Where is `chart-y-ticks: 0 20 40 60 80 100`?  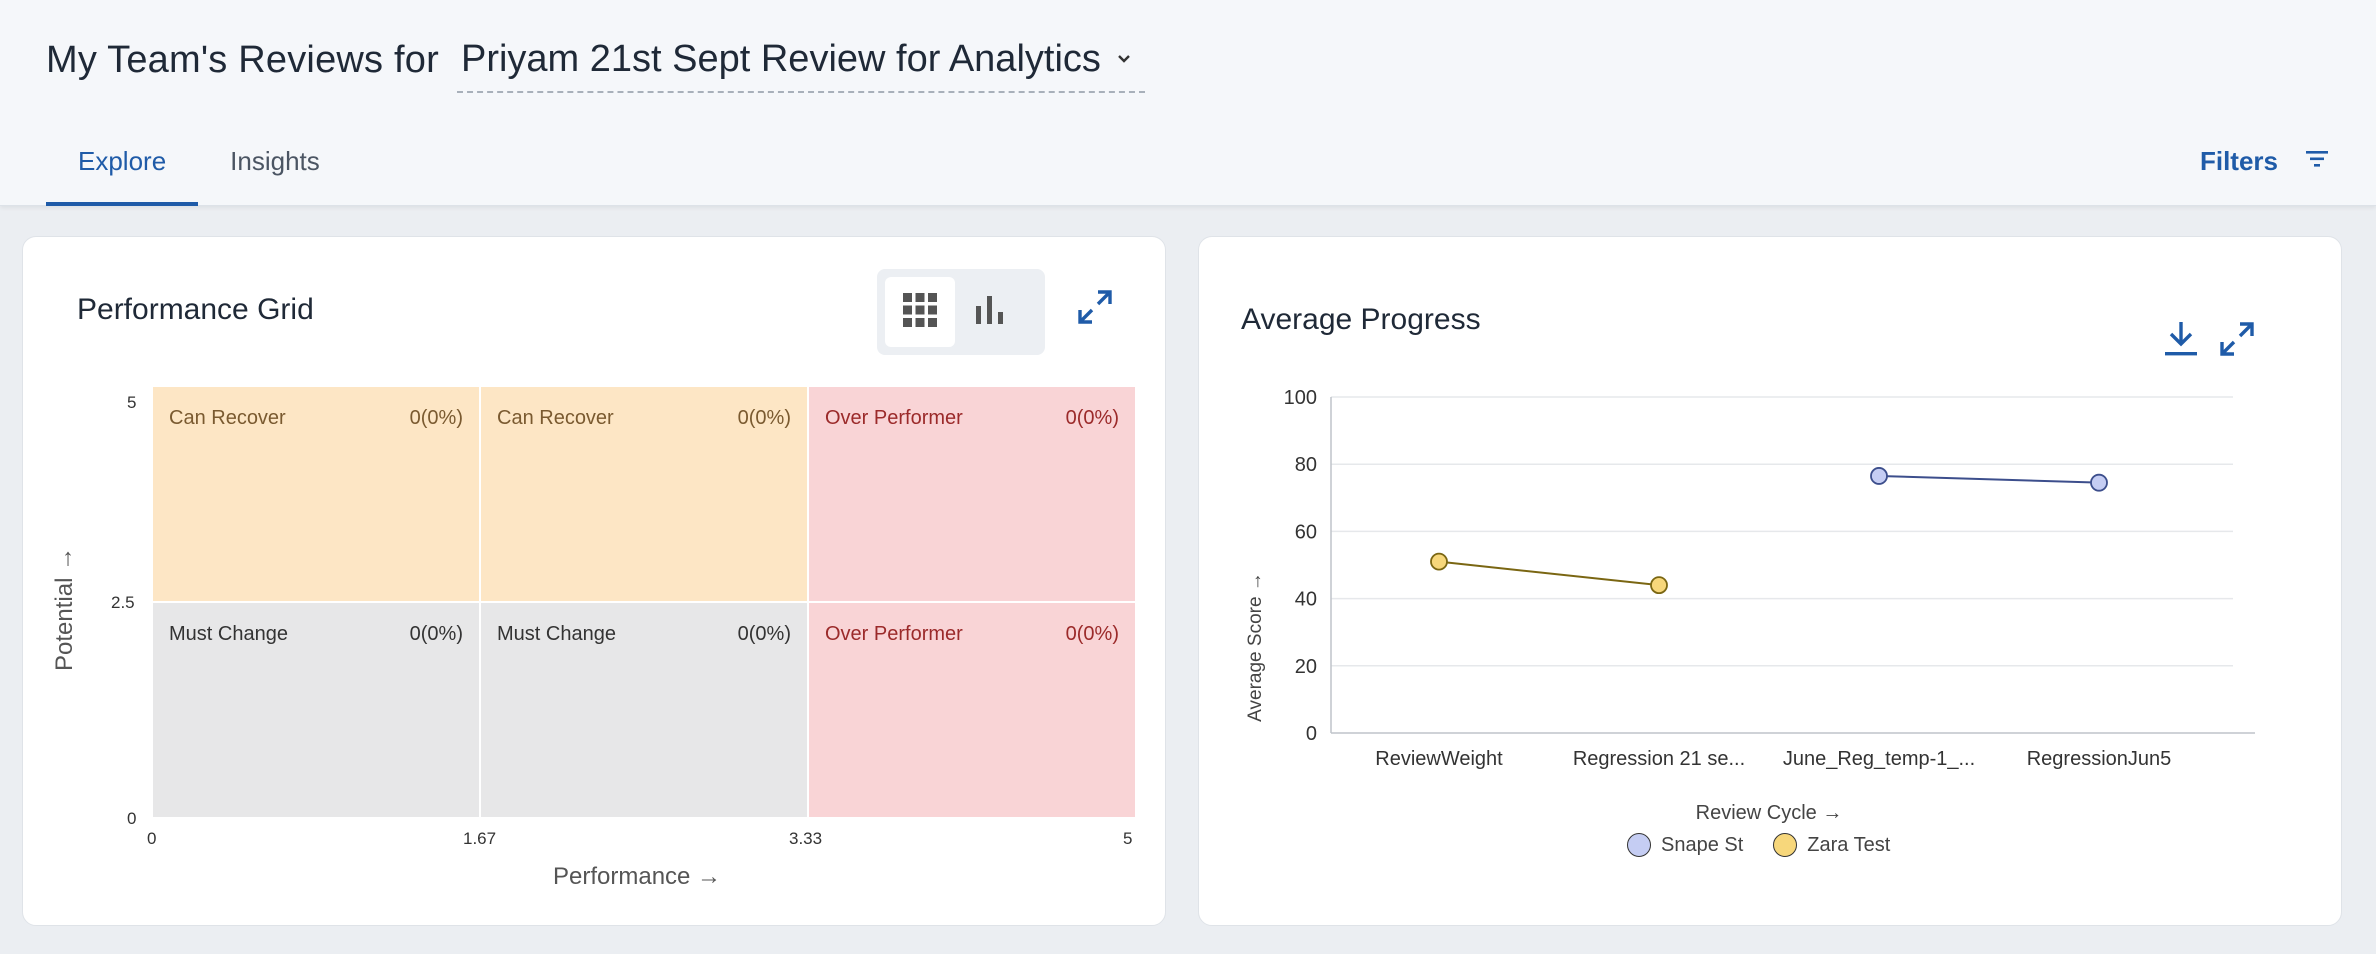 chart-y-ticks: 0 20 40 60 80 100 is located at coordinates (1300, 566).